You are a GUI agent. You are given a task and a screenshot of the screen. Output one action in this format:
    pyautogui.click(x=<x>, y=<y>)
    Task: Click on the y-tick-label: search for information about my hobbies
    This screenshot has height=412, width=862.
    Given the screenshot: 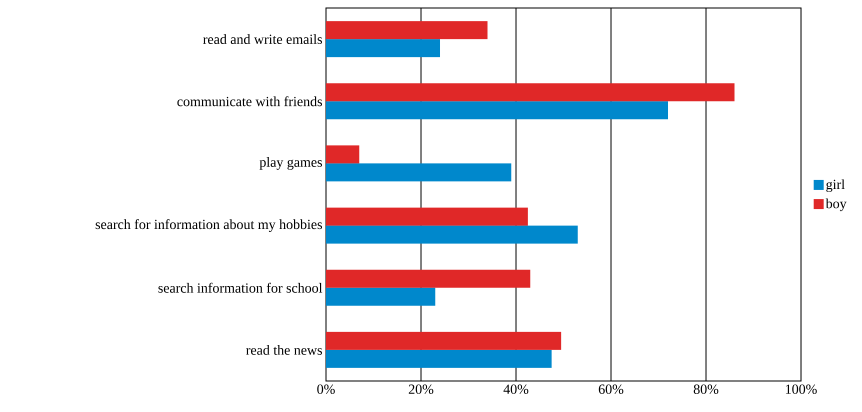 What is the action you would take?
    pyautogui.click(x=209, y=225)
    